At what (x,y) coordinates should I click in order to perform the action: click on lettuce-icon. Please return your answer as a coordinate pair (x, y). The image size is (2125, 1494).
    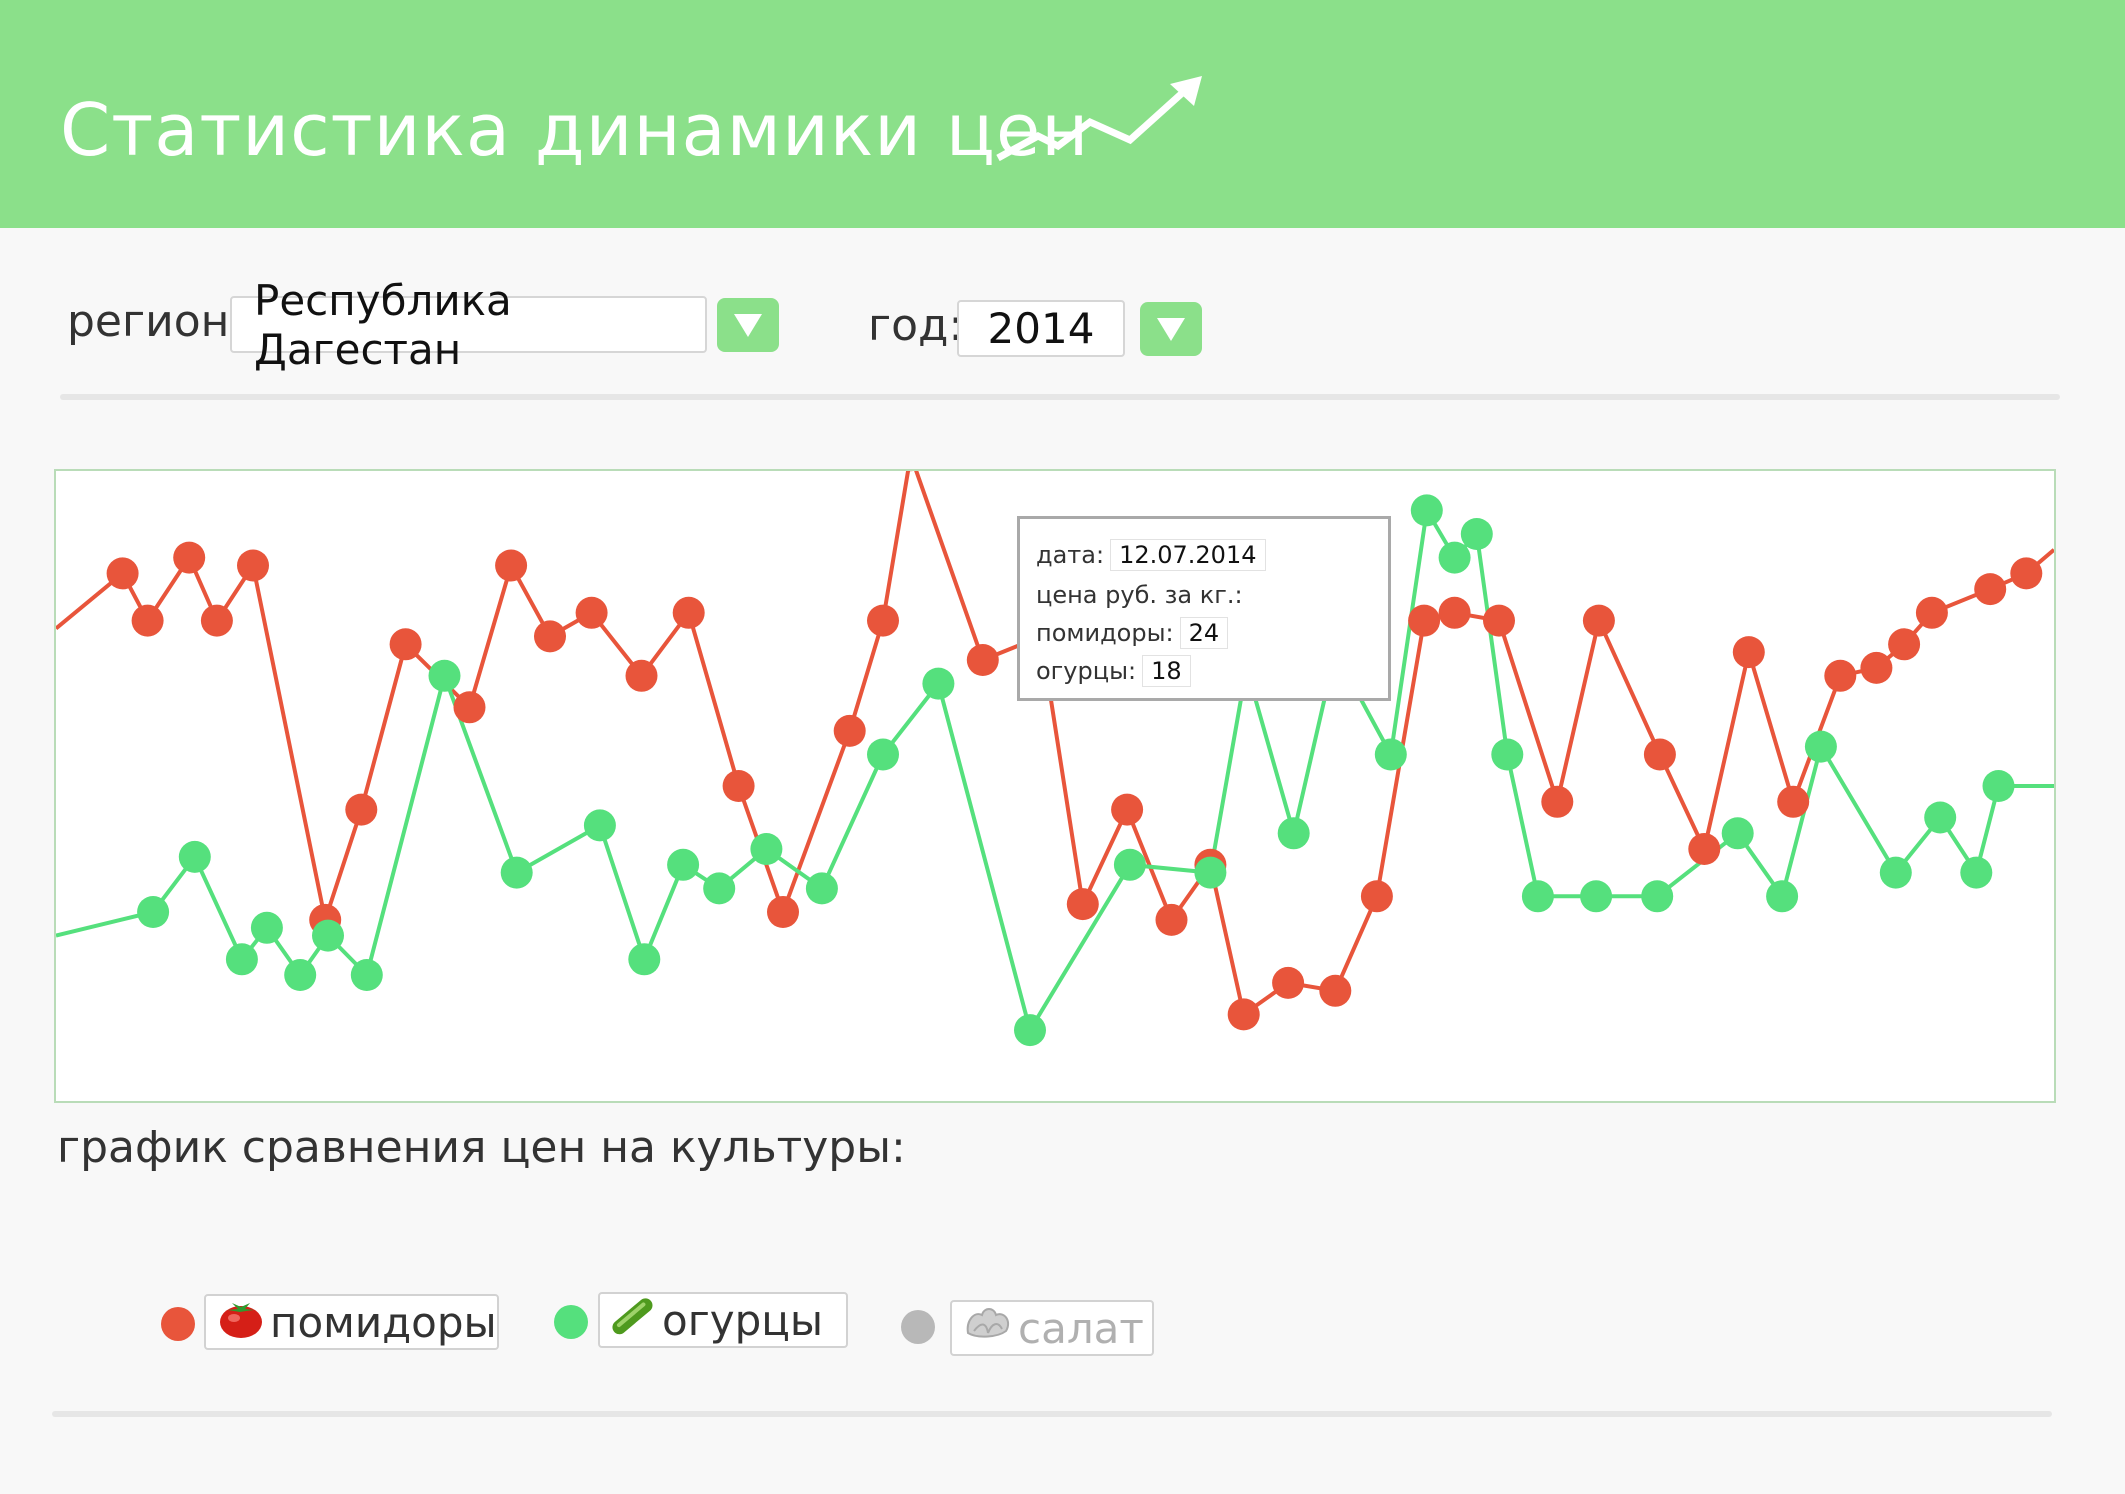
    Looking at the image, I should click on (988, 1328).